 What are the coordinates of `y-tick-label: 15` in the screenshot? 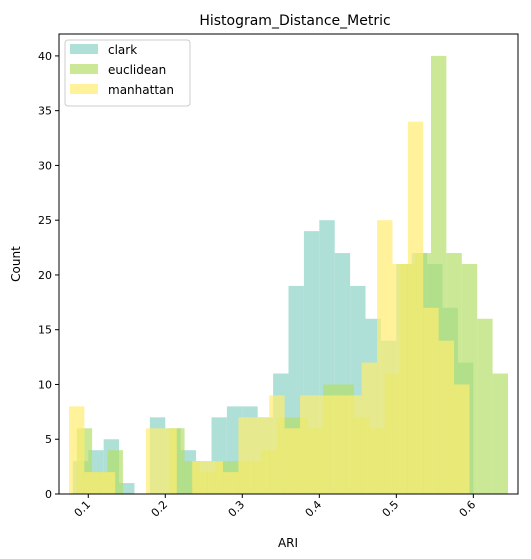 It's located at (45, 330).